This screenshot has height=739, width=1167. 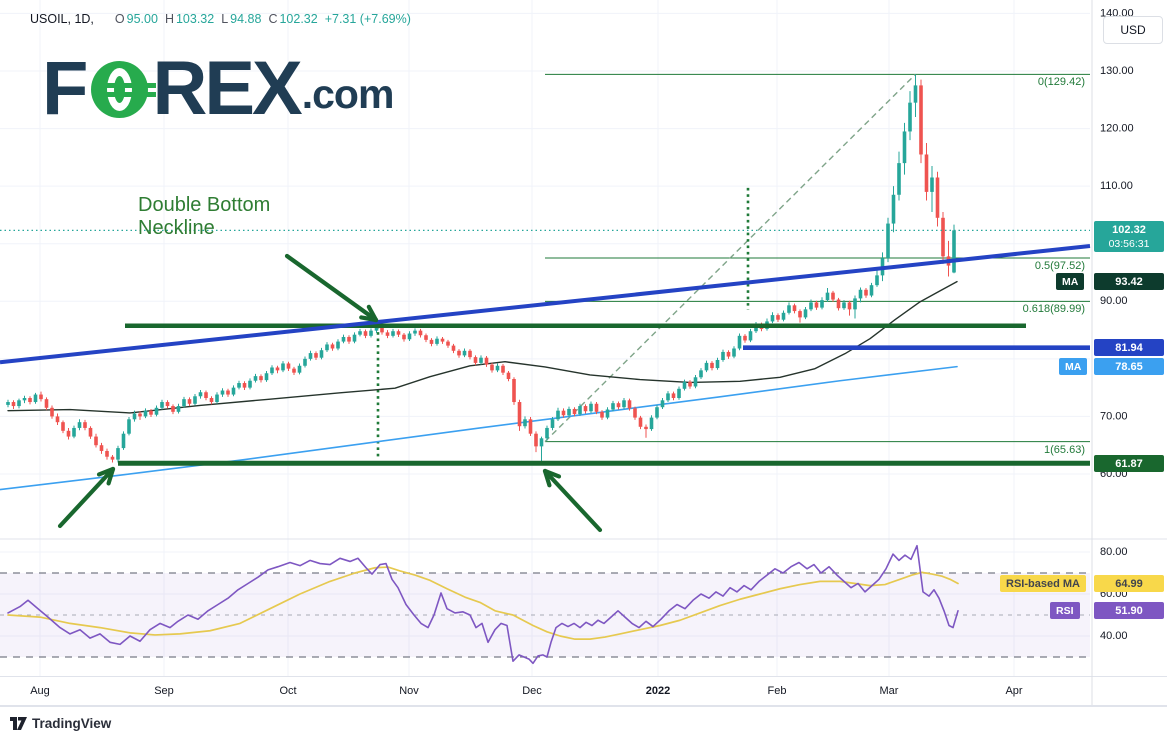 I want to click on axis-tick-label: Feb, so click(x=777, y=691).